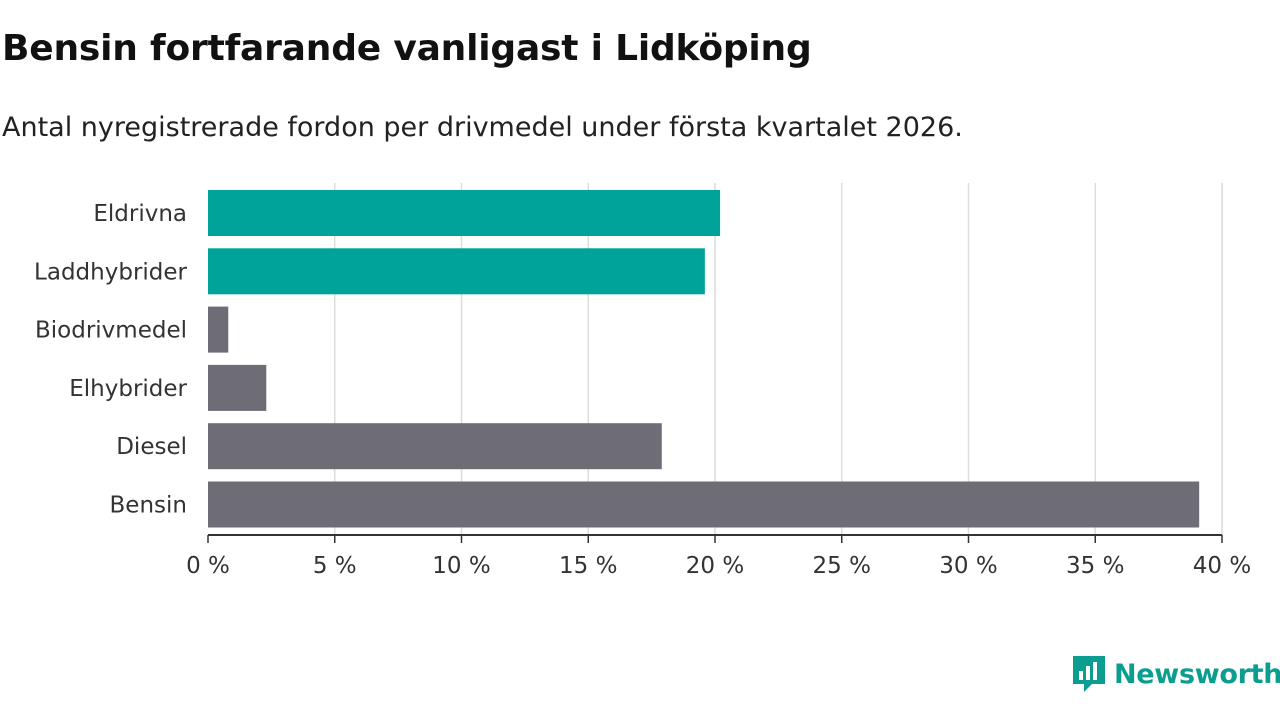 The image size is (1280, 720). What do you see at coordinates (148, 506) in the screenshot?
I see `category-label: Bensin` at bounding box center [148, 506].